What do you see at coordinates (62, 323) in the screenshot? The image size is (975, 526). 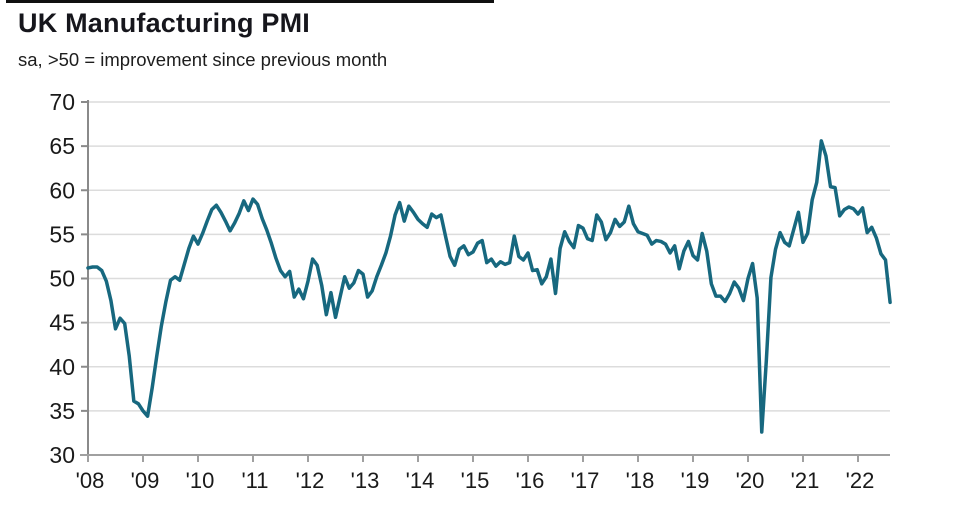 I see `y-axis-label-45: 45` at bounding box center [62, 323].